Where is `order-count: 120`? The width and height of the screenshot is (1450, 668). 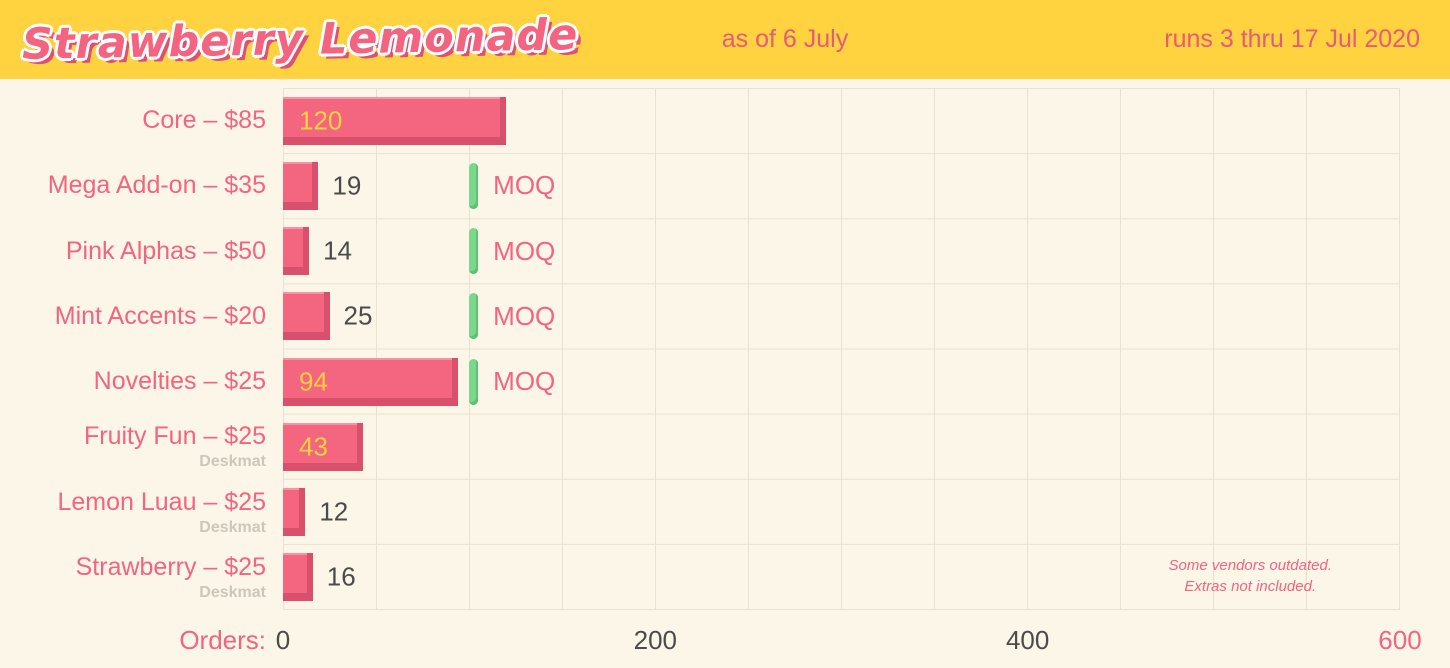 order-count: 120 is located at coordinates (321, 120).